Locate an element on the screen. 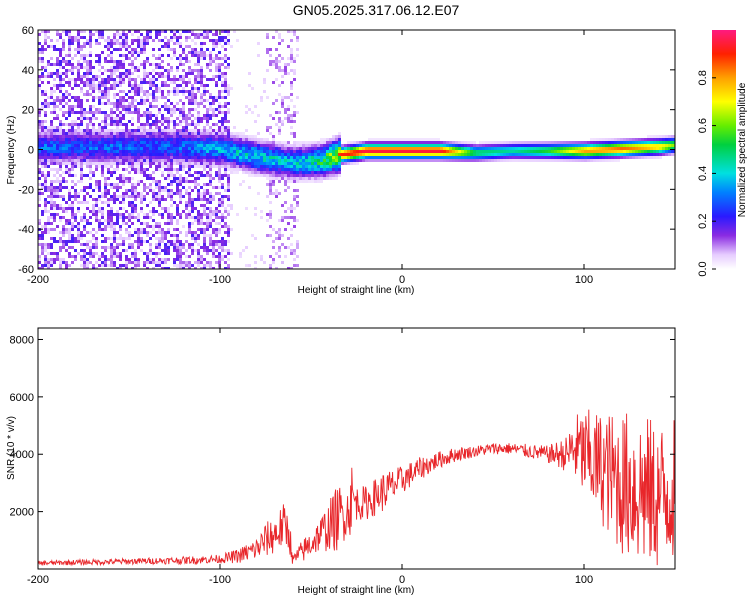 Image resolution: width=750 pixels, height=600 pixels. spectrogram-ytick-label: 0 is located at coordinates (31, 151).